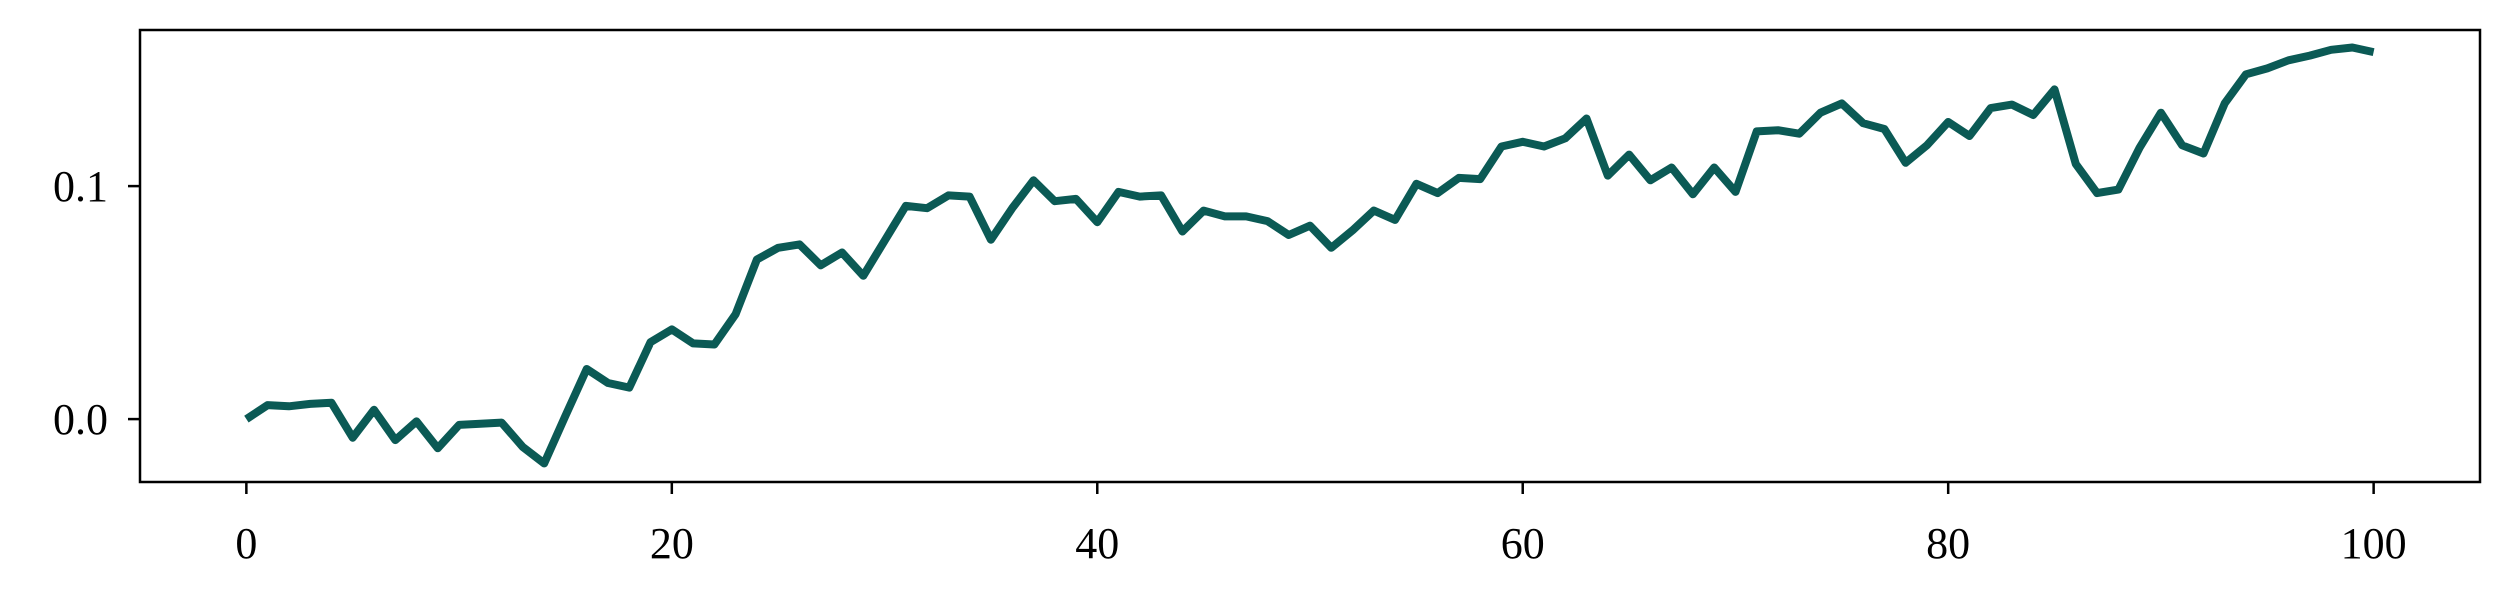  What do you see at coordinates (1097, 543) in the screenshot?
I see `x-tick-label: 40` at bounding box center [1097, 543].